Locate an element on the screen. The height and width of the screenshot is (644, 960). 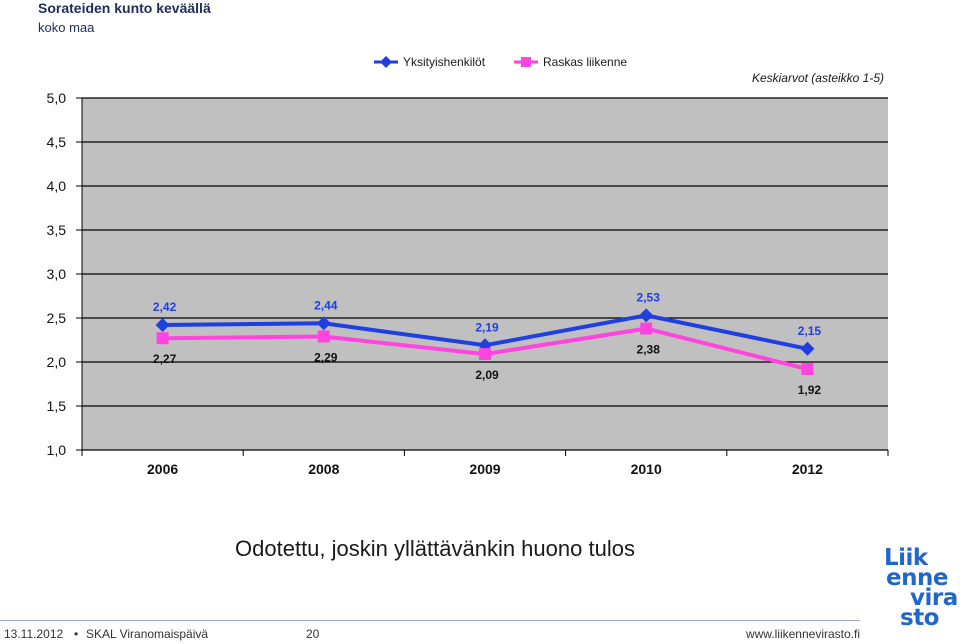
y-tick-label: 3,0 is located at coordinates (57, 274).